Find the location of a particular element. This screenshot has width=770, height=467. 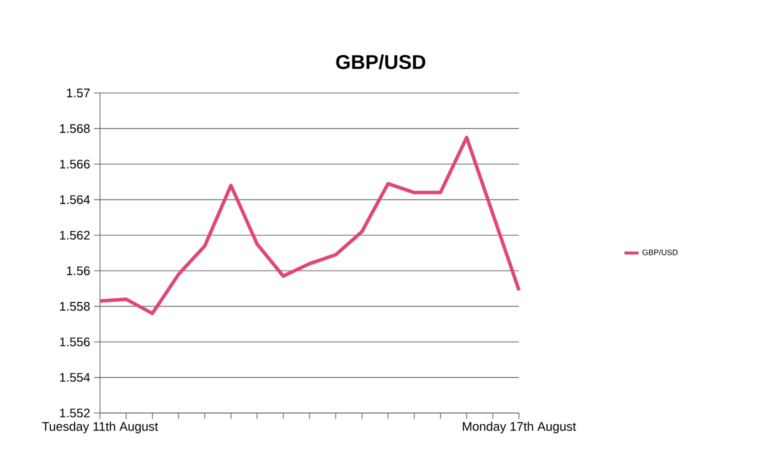

y-tick-label: 1.556 is located at coordinates (75, 341).